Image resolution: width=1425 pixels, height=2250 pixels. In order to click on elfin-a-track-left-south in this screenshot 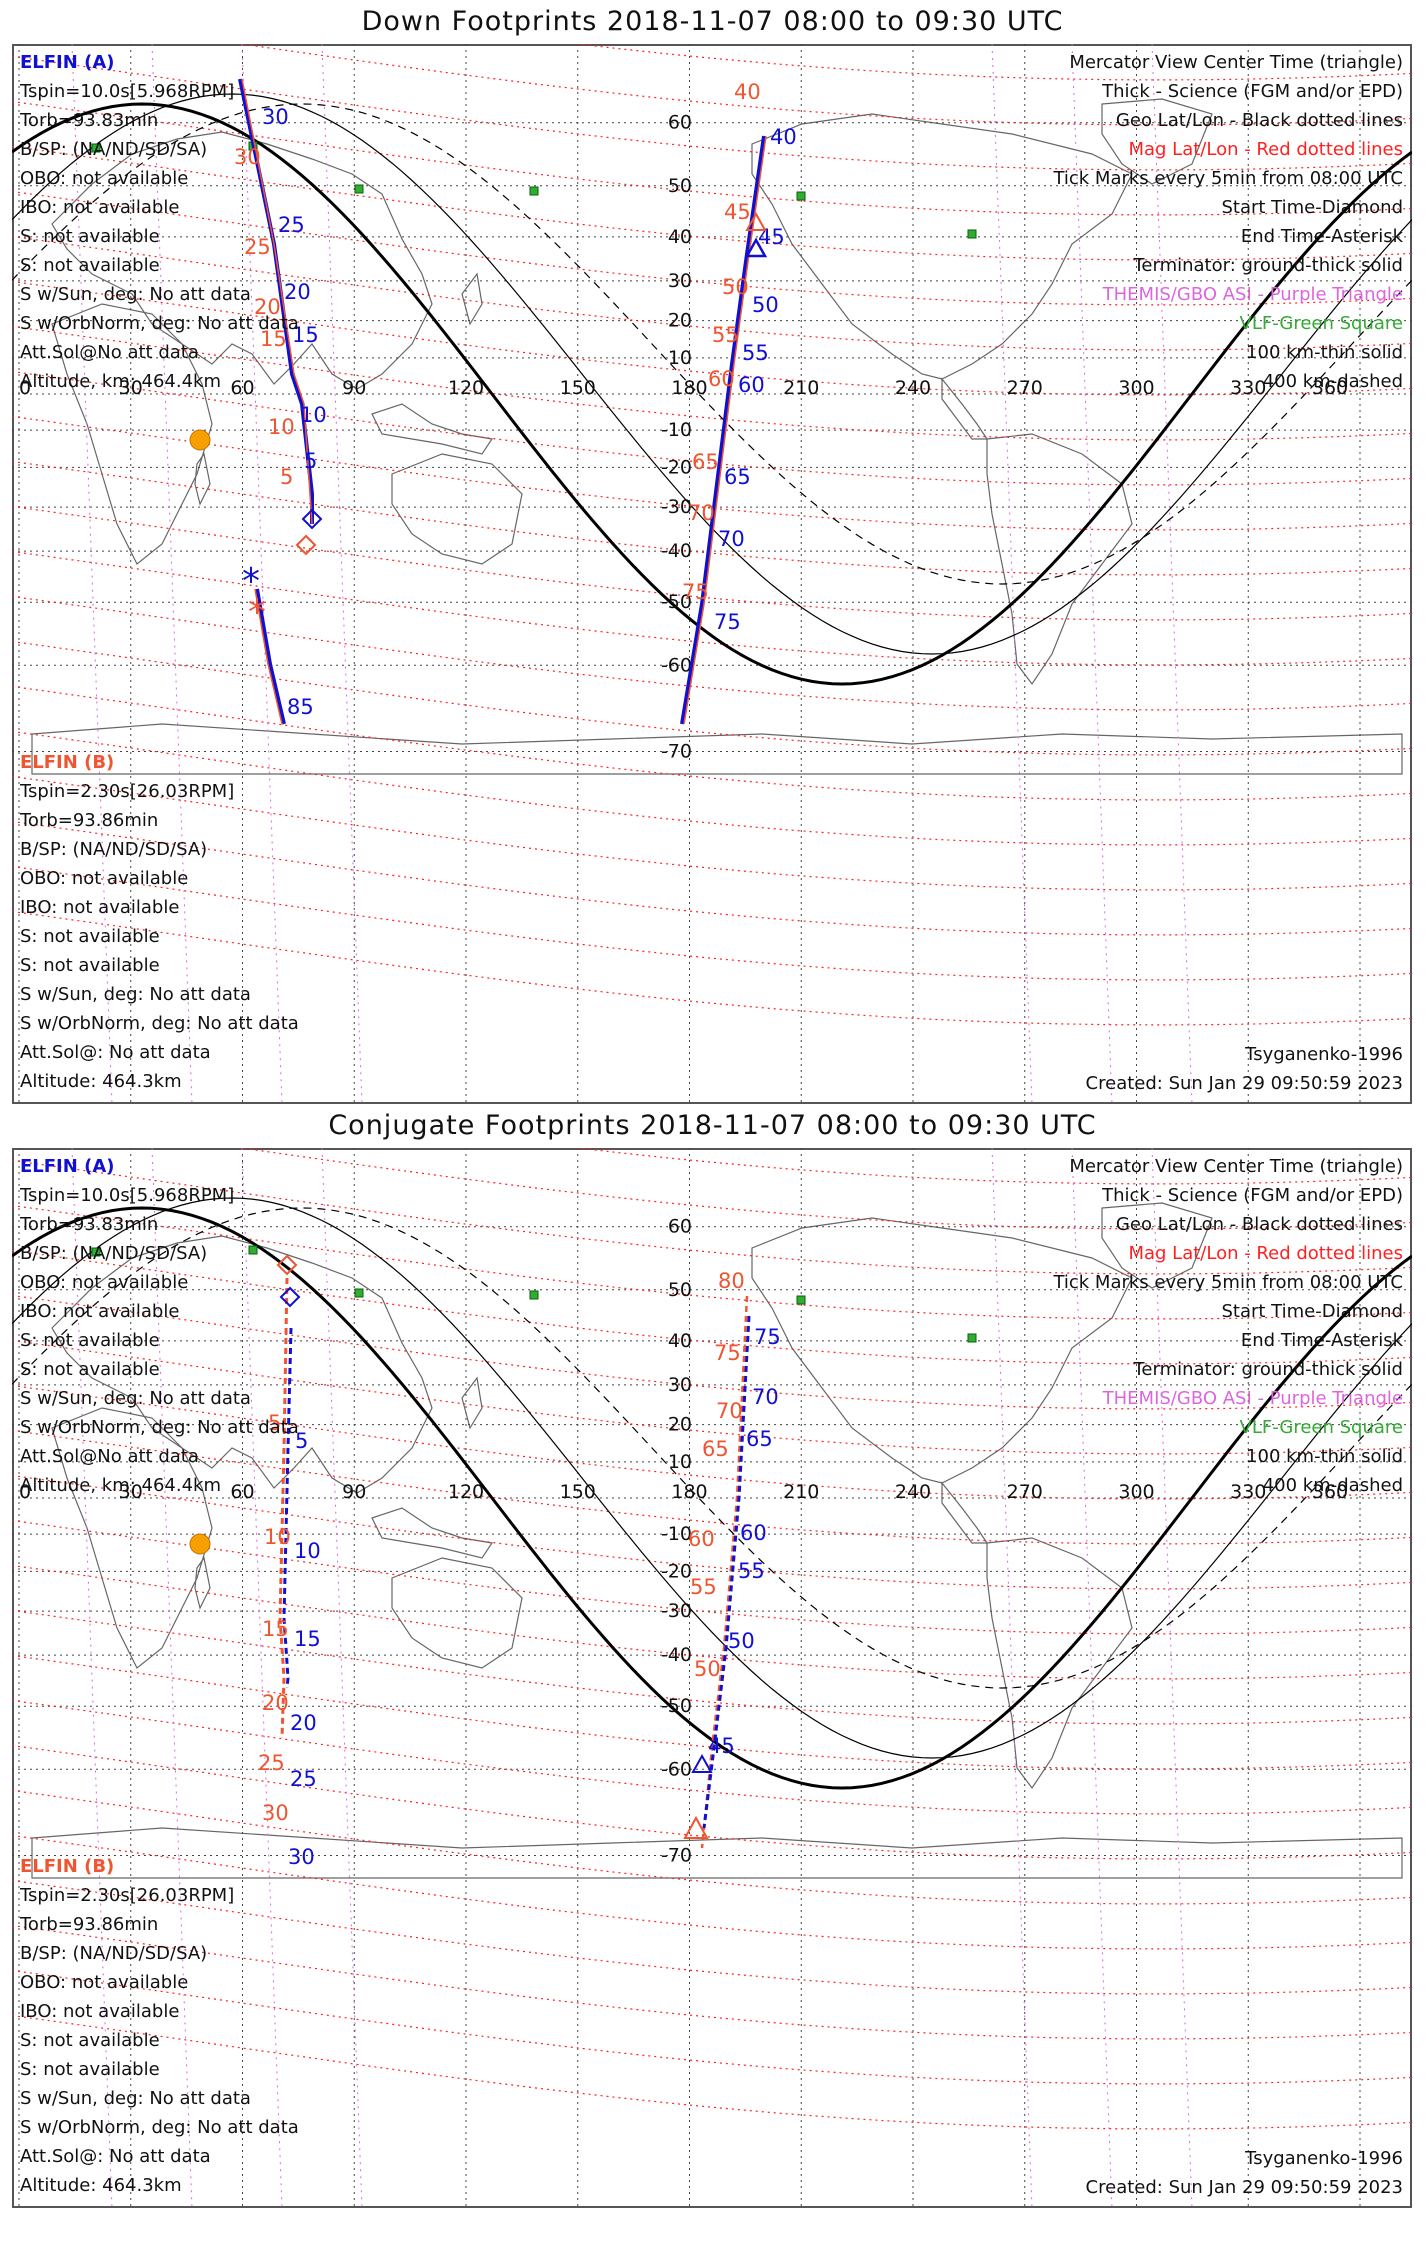, I will do `click(270, 656)`.